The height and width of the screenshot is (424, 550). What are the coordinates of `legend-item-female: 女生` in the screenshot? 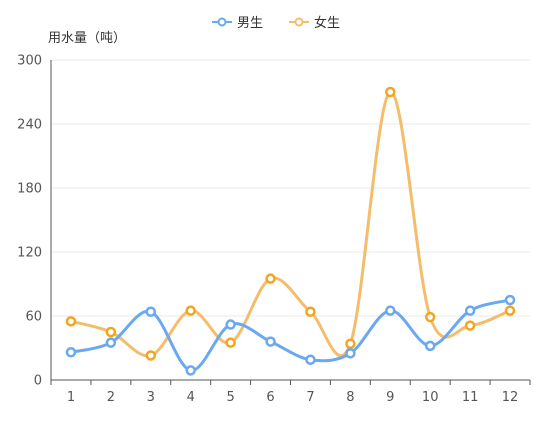 It's located at (314, 23).